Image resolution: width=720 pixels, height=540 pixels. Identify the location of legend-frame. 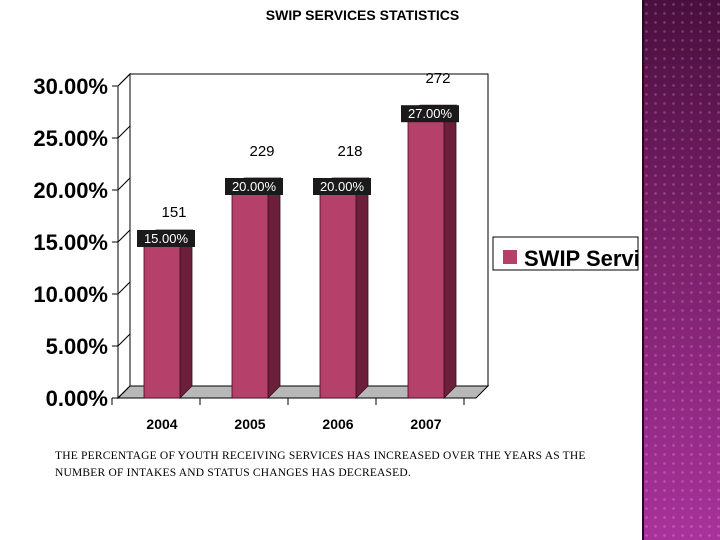
(565, 253).